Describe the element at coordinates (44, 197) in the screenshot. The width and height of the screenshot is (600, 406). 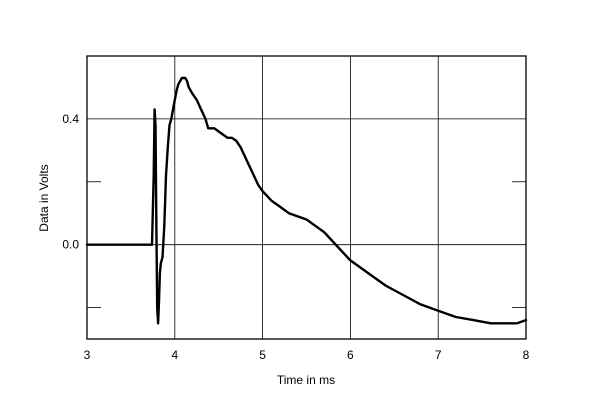
I see `y-axis-label: Data in Volts` at that location.